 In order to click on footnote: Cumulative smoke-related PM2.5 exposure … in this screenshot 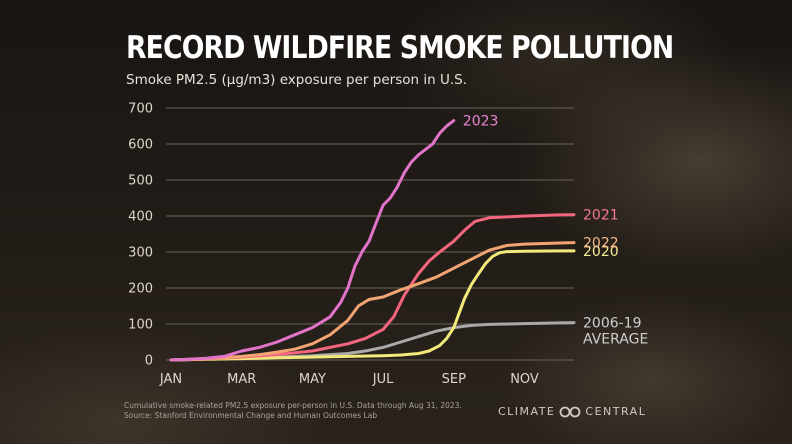, I will do `click(293, 411)`.